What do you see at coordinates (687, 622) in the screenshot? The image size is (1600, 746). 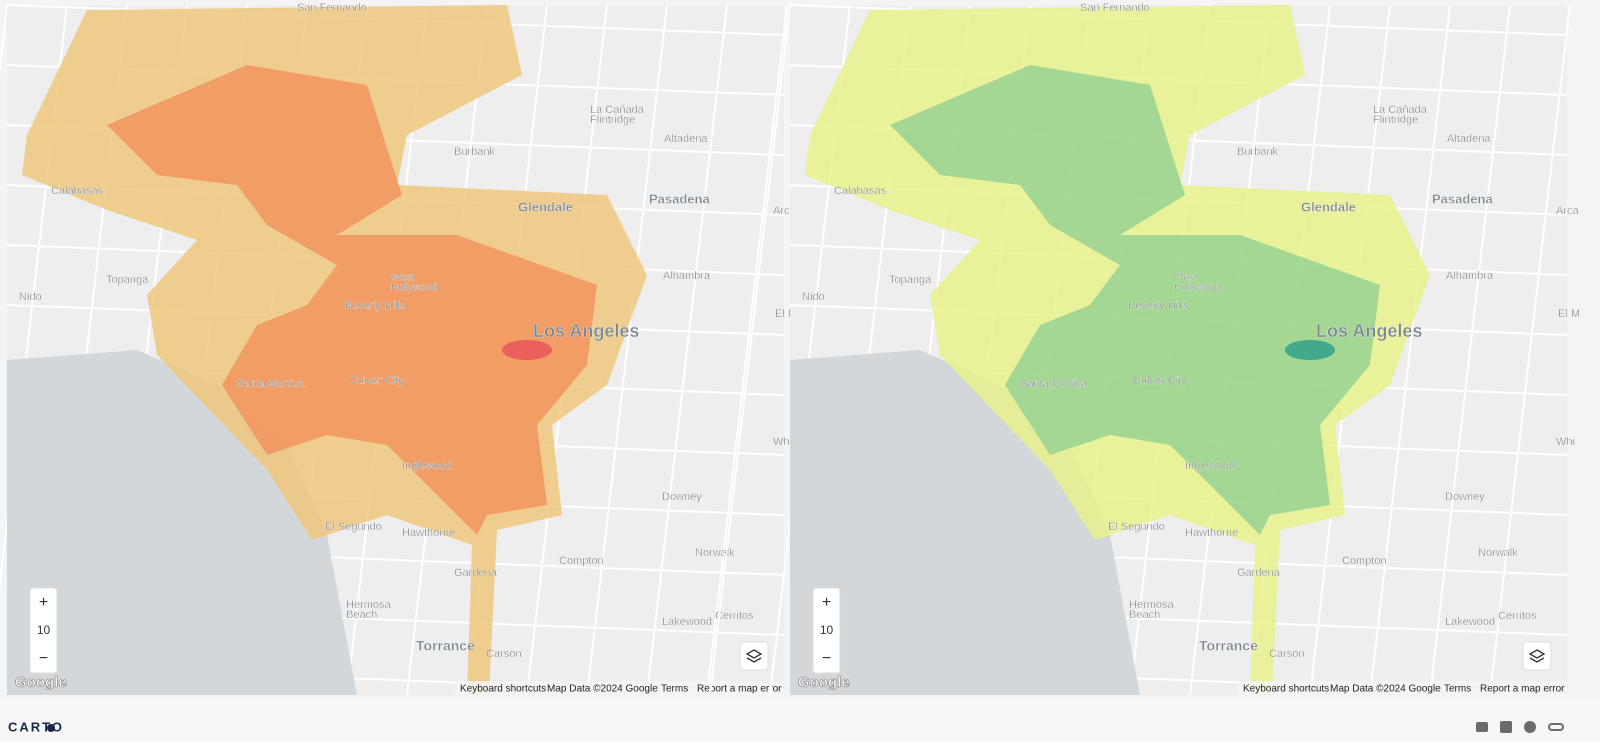 I see `place-label: Lakewood` at bounding box center [687, 622].